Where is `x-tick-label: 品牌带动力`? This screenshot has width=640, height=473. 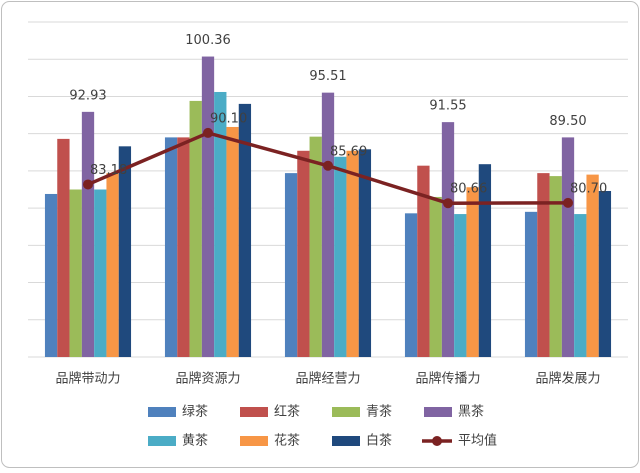 x-tick-label: 品牌带动力 is located at coordinates (87, 379).